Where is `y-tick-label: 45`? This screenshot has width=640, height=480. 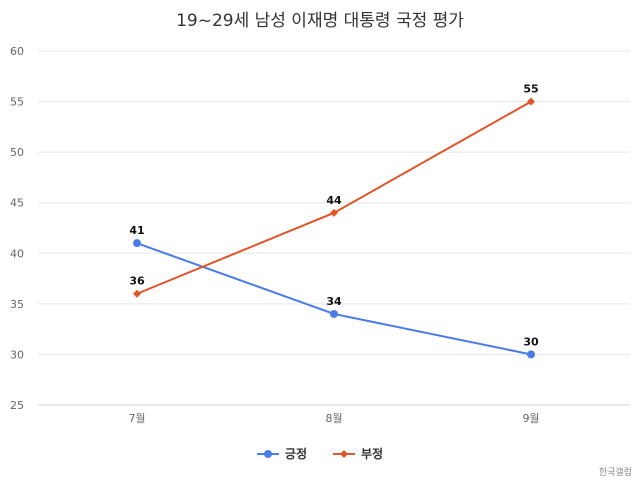 y-tick-label: 45 is located at coordinates (17, 203).